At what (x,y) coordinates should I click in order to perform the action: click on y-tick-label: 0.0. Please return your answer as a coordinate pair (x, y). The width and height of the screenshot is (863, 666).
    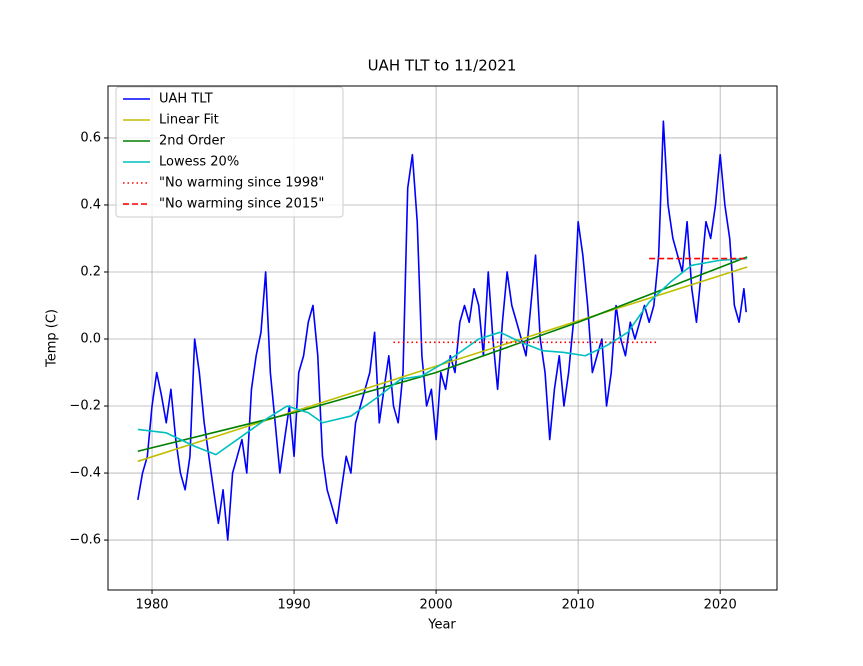
    Looking at the image, I should click on (90, 339).